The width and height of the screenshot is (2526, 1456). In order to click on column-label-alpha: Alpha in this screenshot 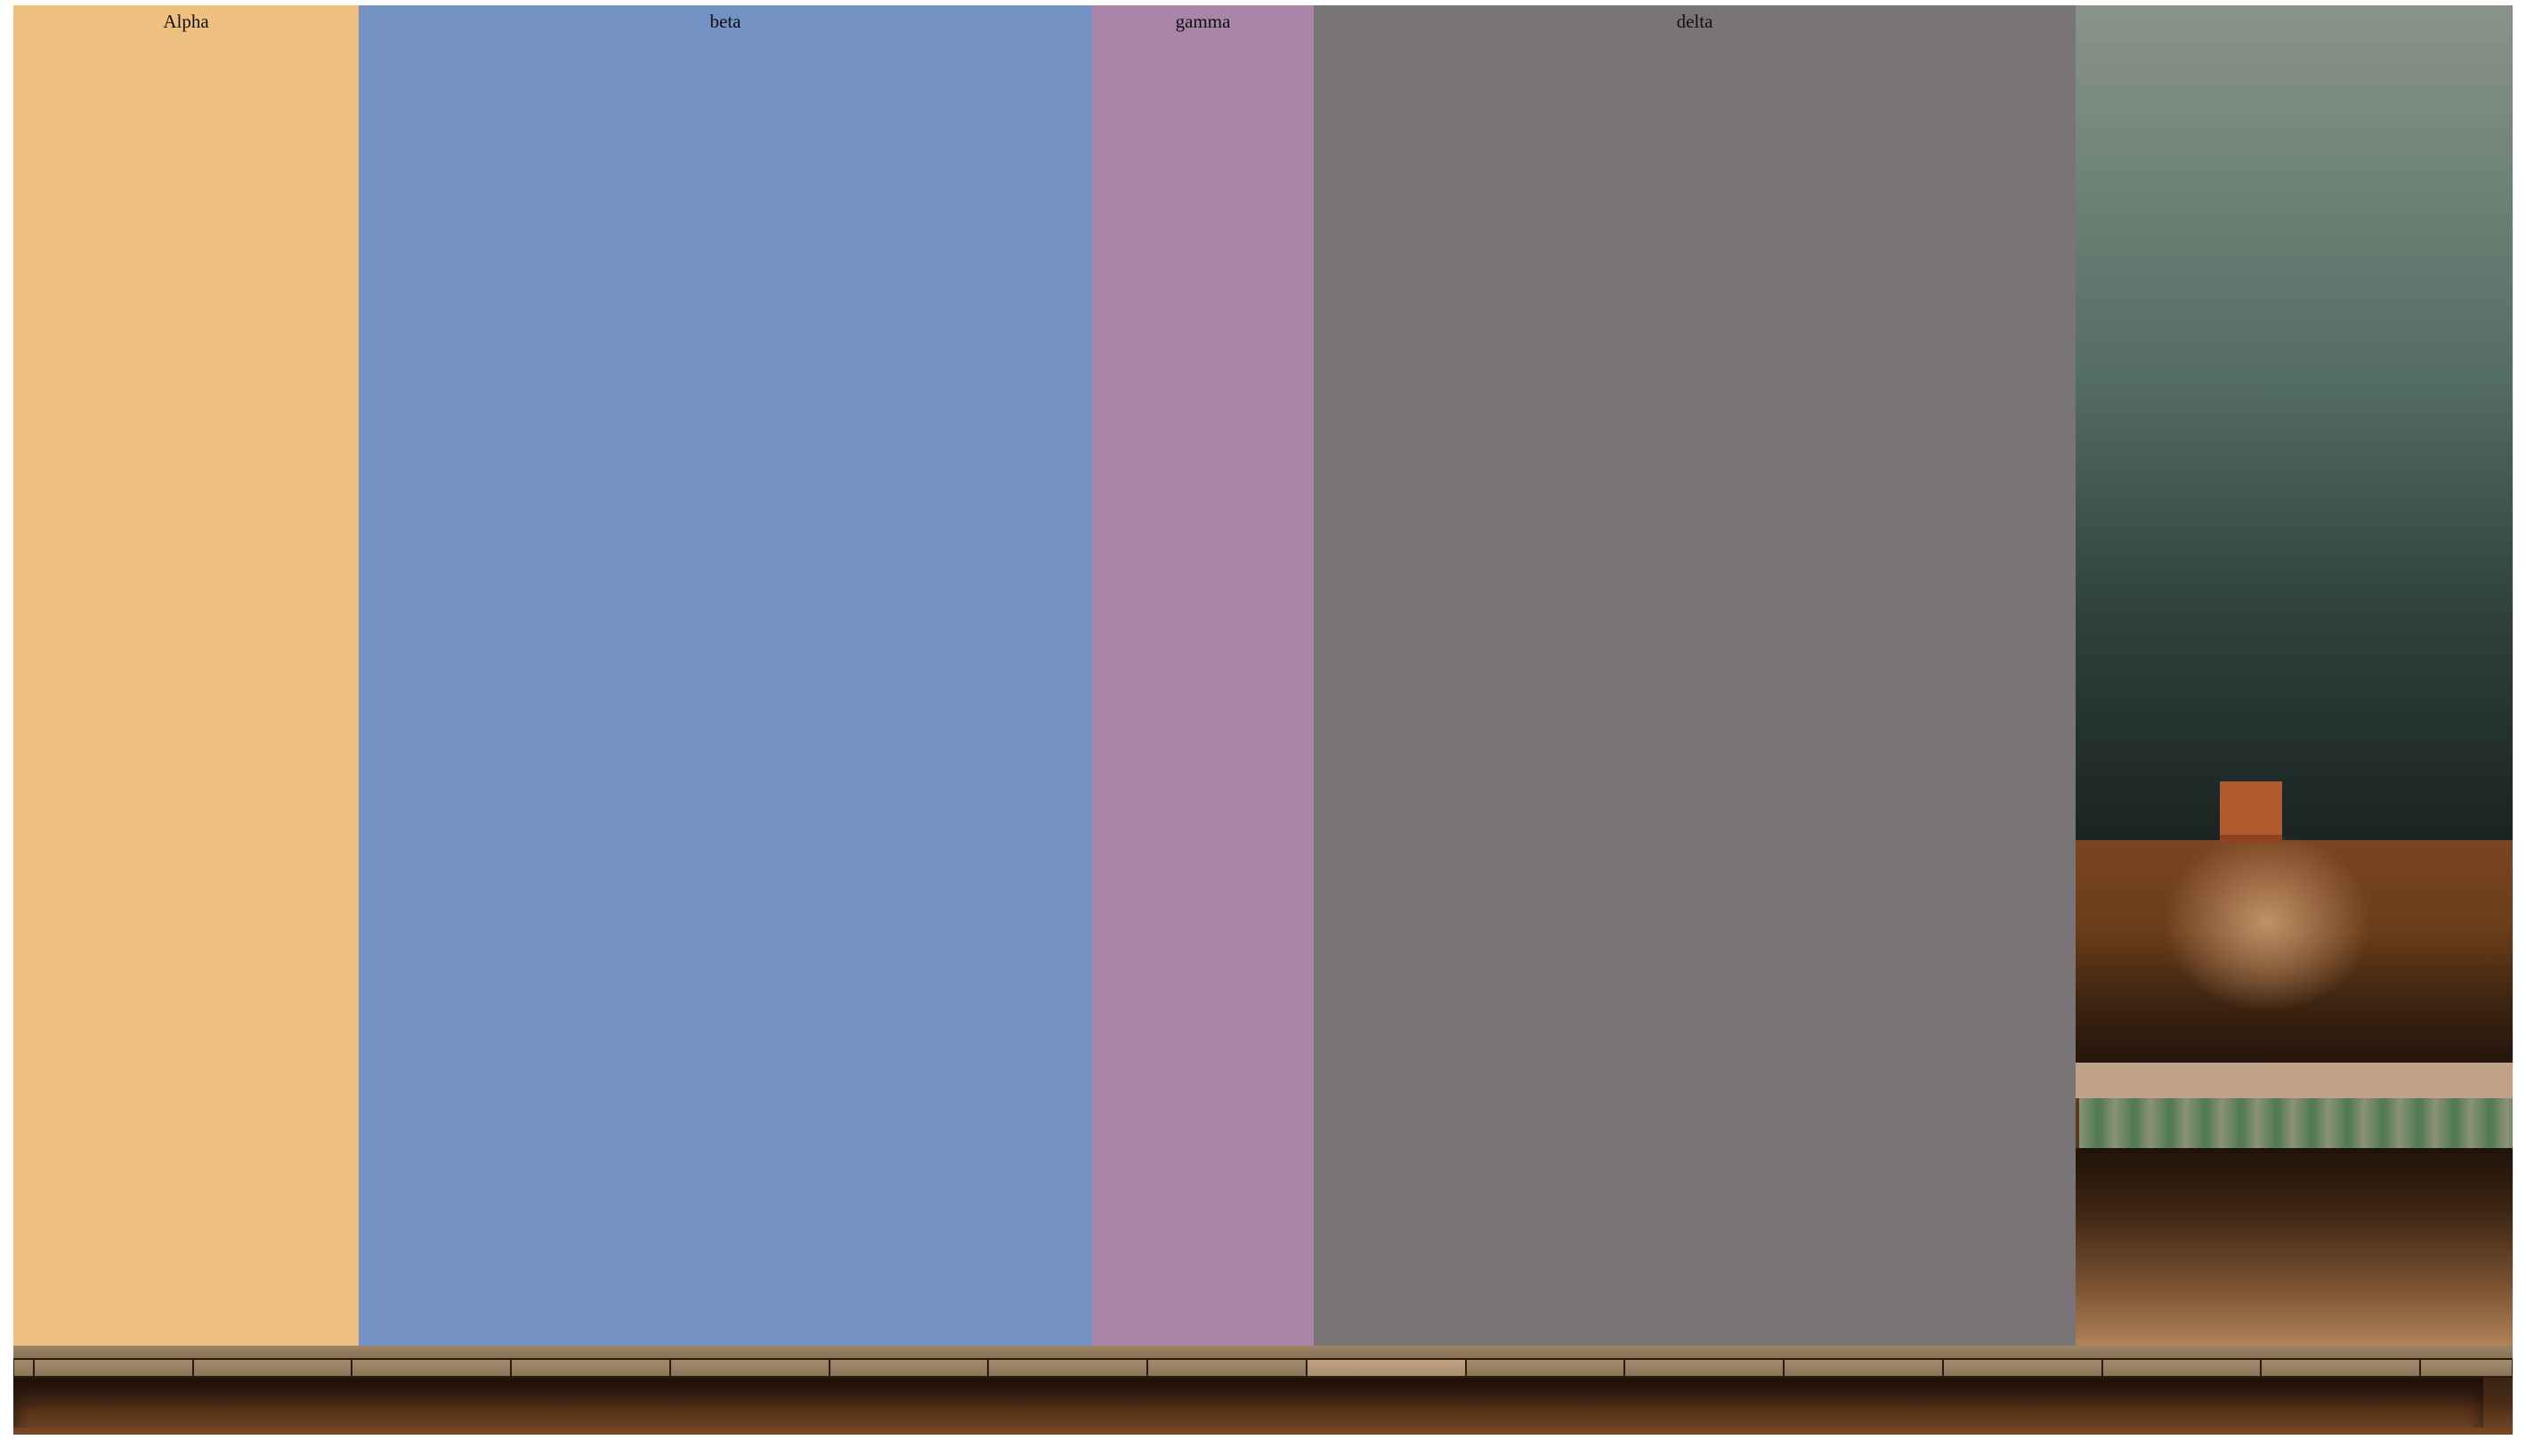, I will do `click(186, 21)`.